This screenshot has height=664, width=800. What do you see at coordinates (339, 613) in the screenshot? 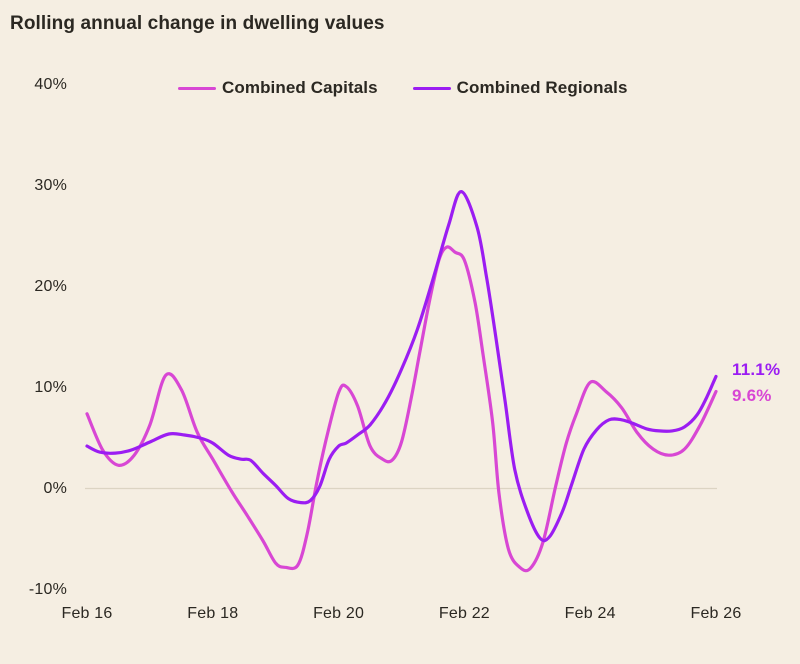
I see `x-tick-label: Feb 20` at bounding box center [339, 613].